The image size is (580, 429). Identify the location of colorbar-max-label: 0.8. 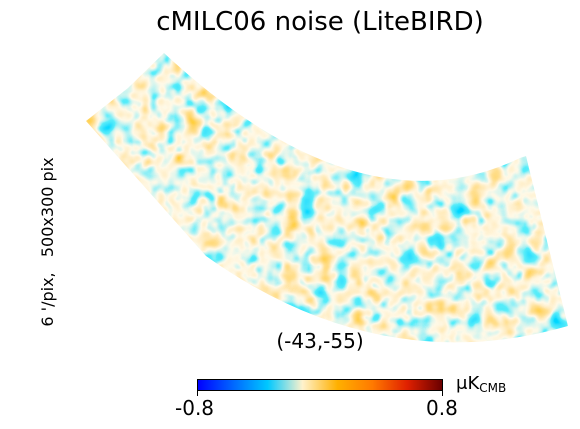
(442, 408).